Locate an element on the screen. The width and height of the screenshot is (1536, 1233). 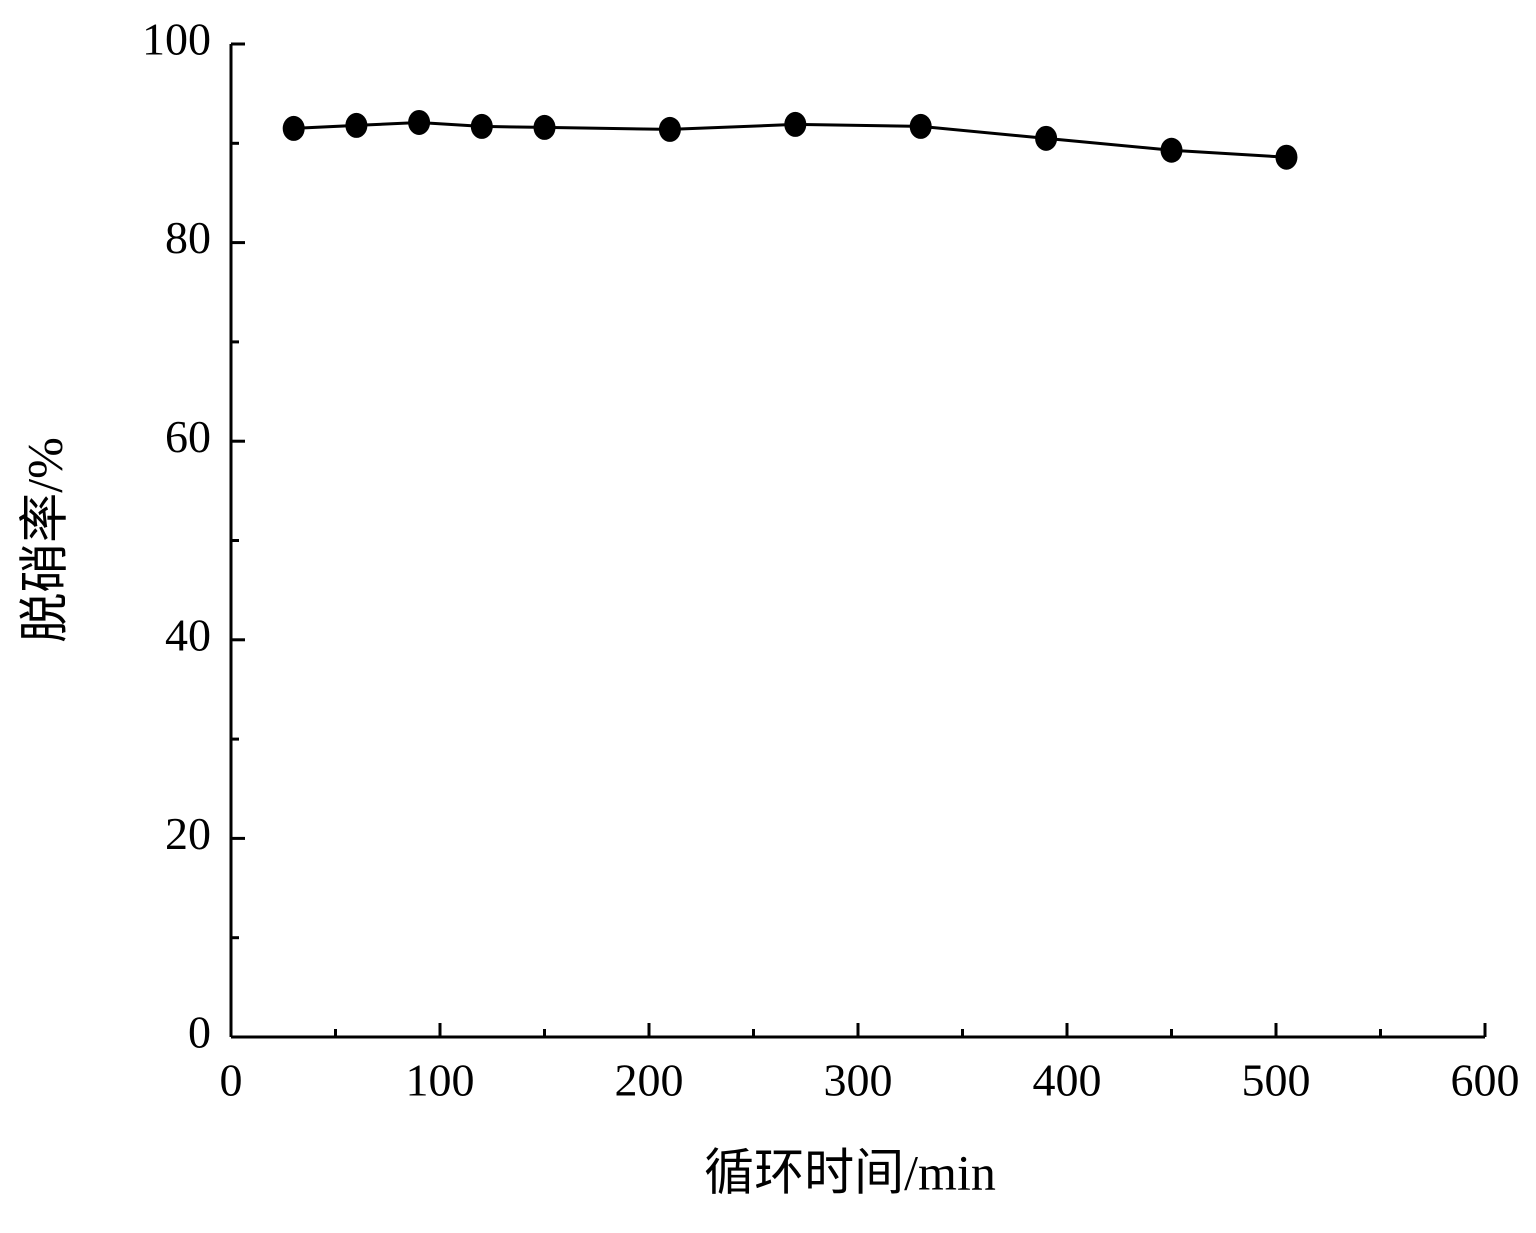
y-tick-label: 40 is located at coordinates (188, 634).